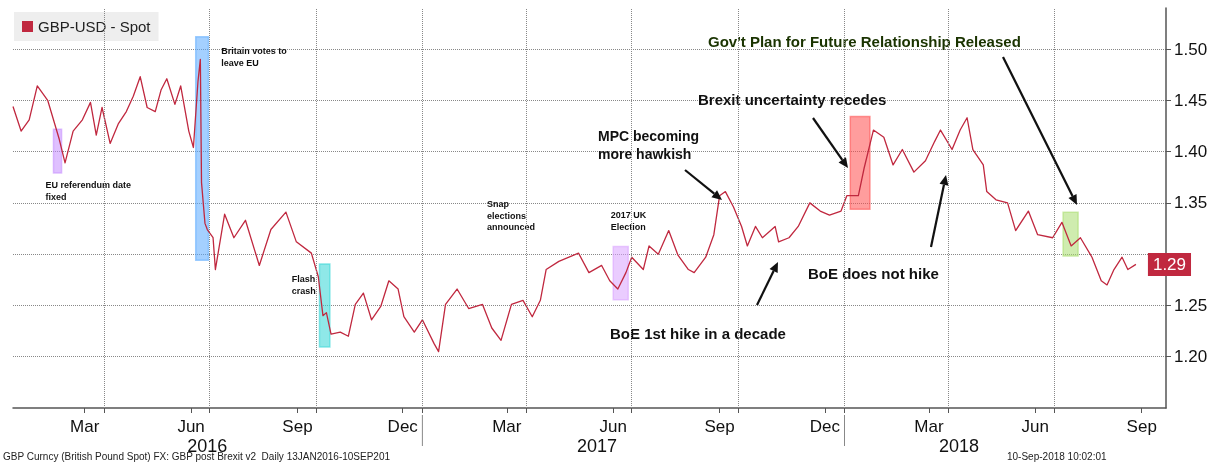  What do you see at coordinates (792, 100) in the screenshot?
I see `annotation: Brexit uncertainty recedes` at bounding box center [792, 100].